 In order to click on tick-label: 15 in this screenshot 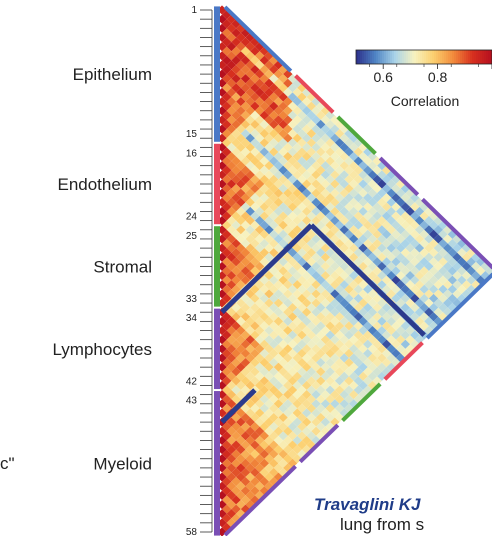, I will do `click(192, 134)`.